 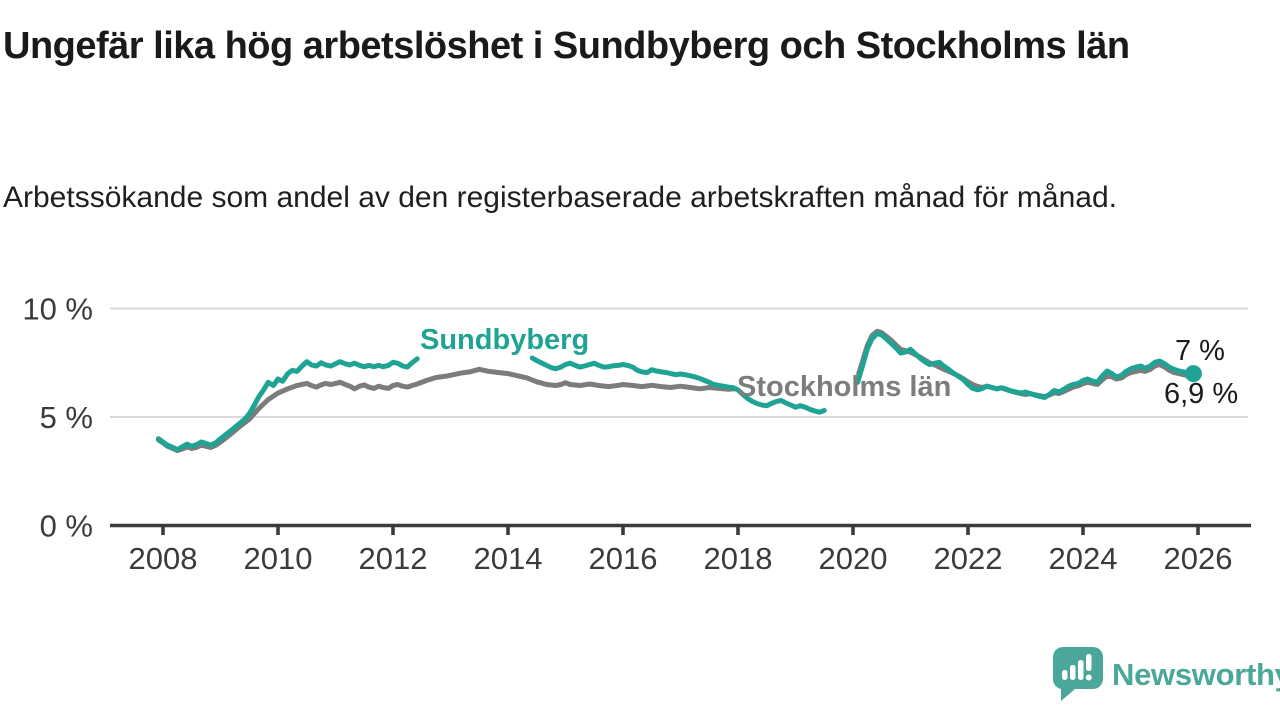 What do you see at coordinates (1198, 558) in the screenshot?
I see `x-tick-label: 2026` at bounding box center [1198, 558].